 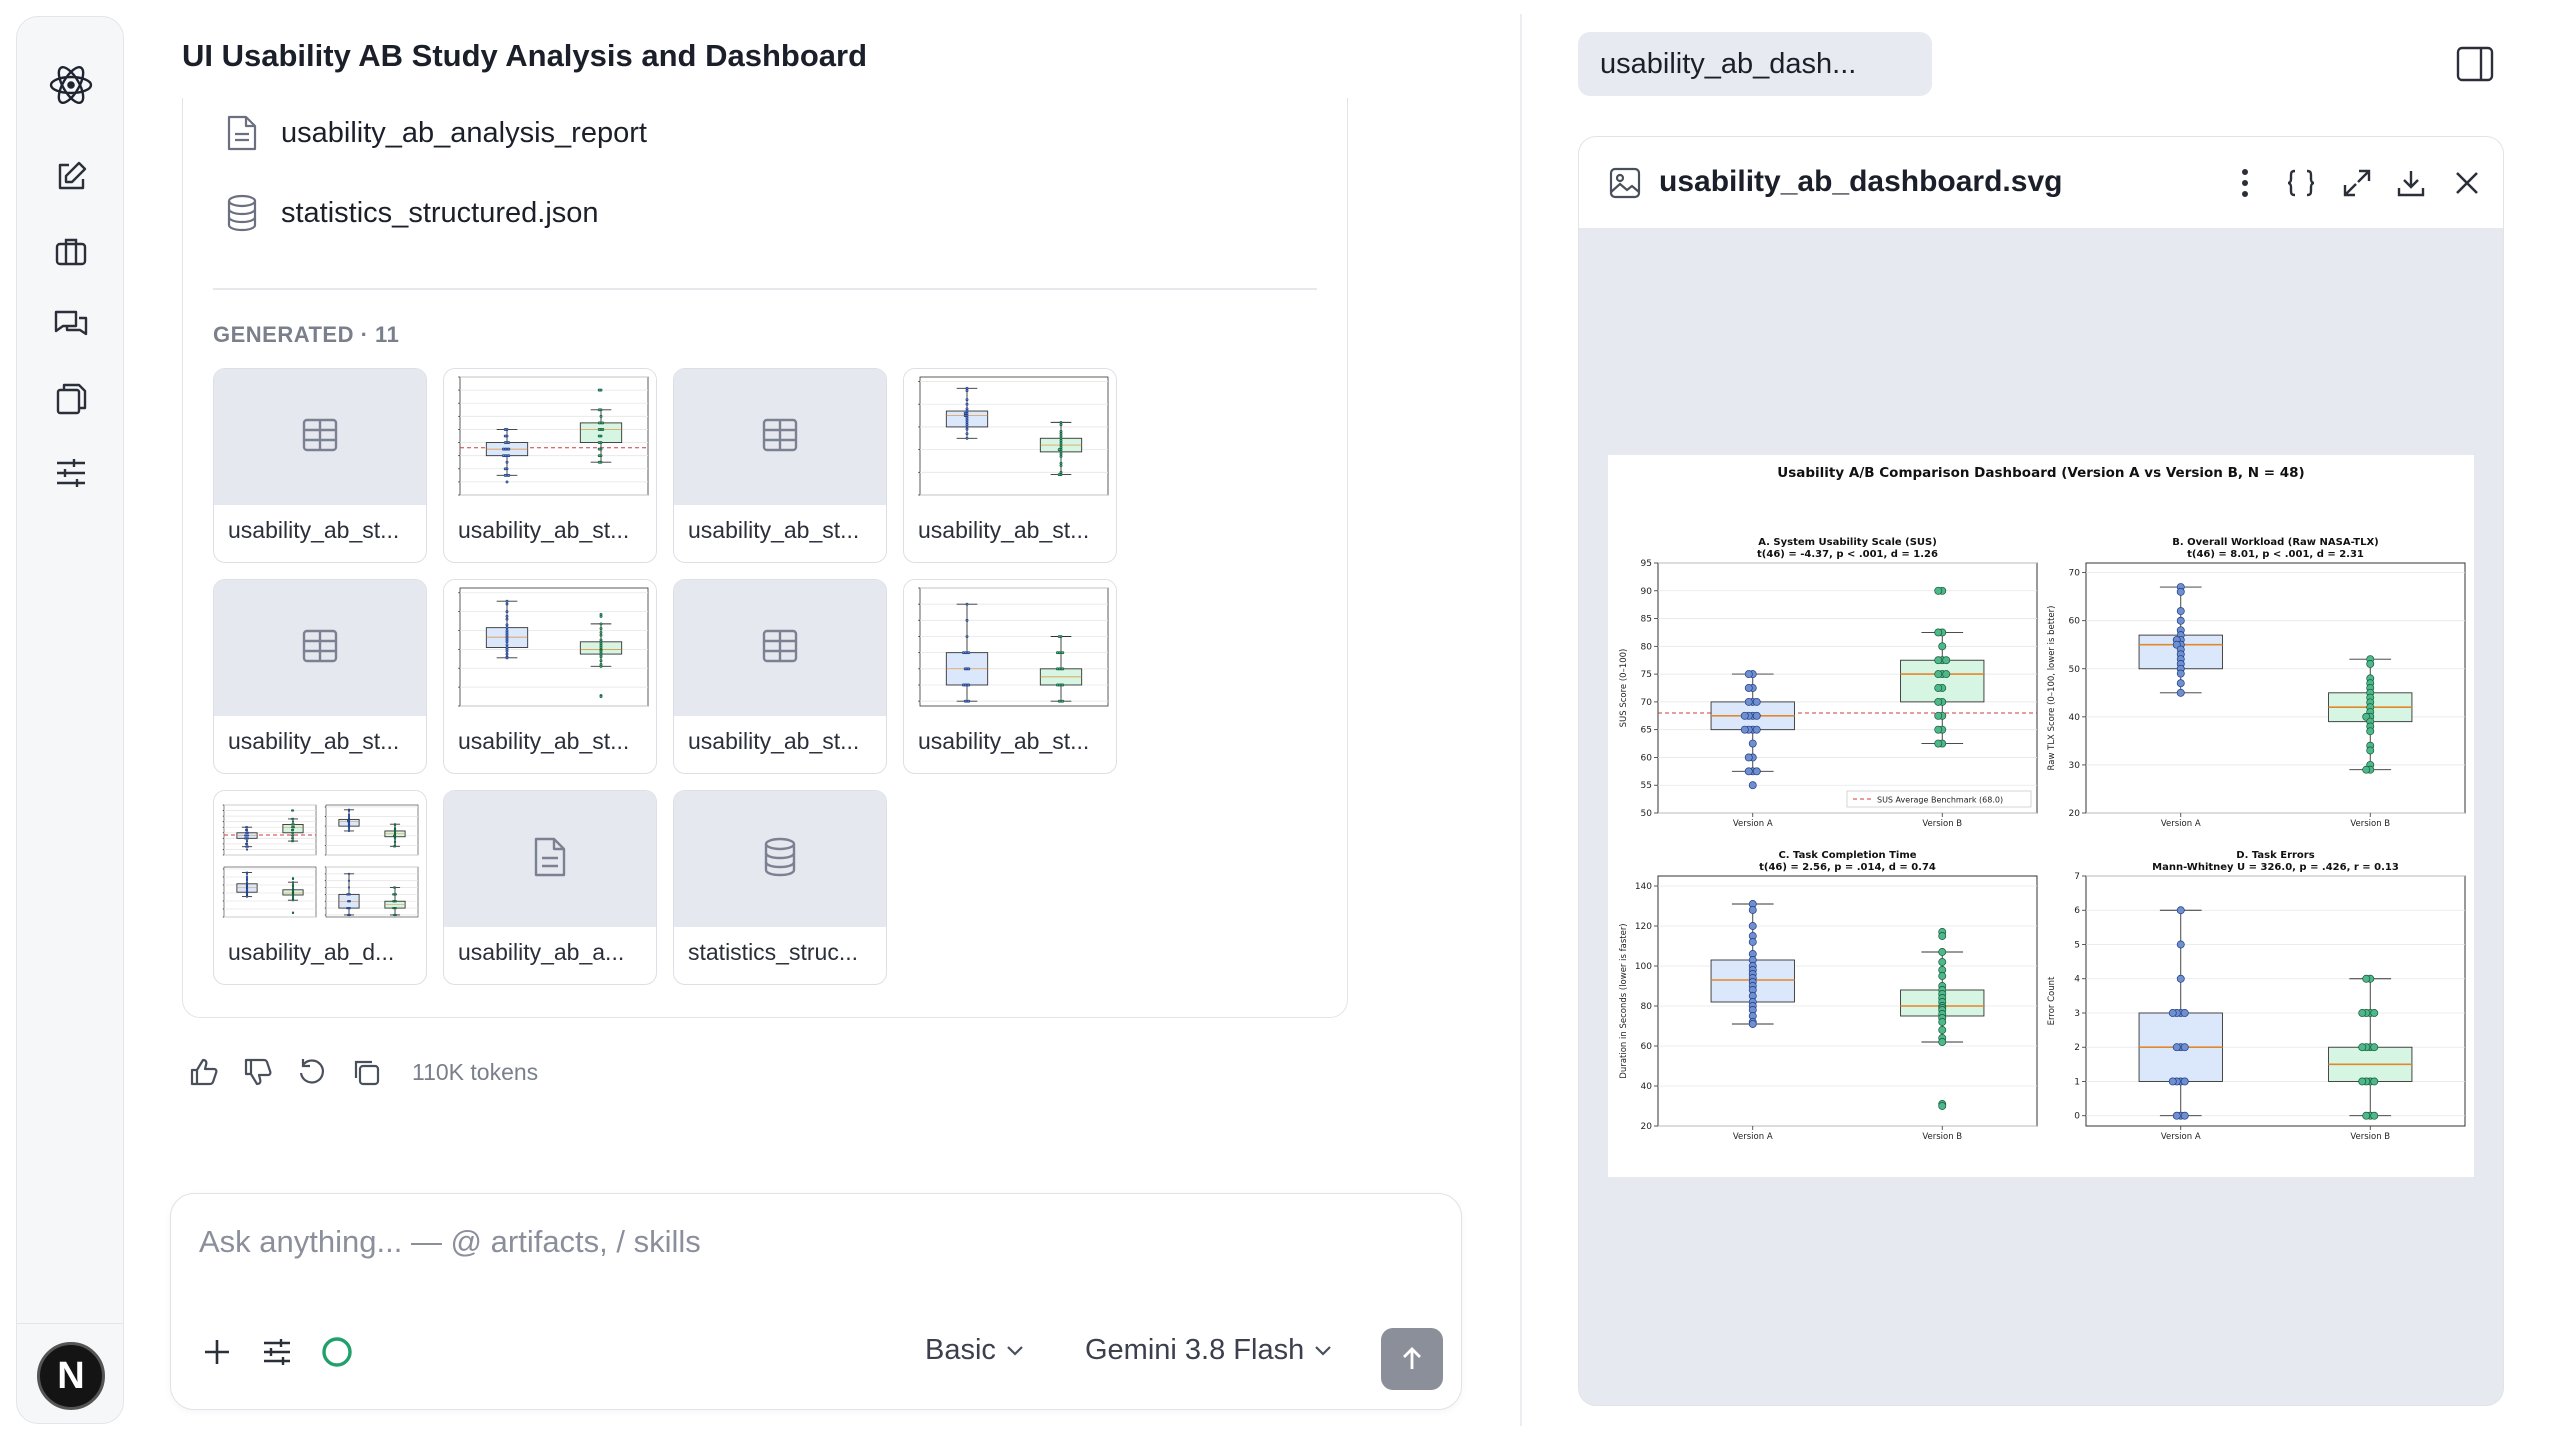 I want to click on close-icon, so click(x=2467, y=183).